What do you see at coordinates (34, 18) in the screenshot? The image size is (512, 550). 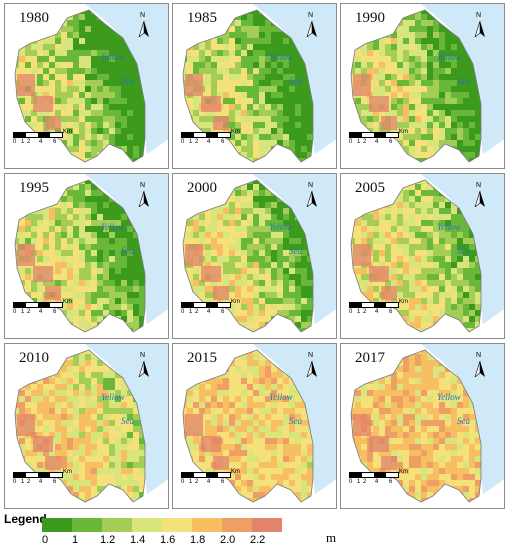 I see `map-year-label: 1980` at bounding box center [34, 18].